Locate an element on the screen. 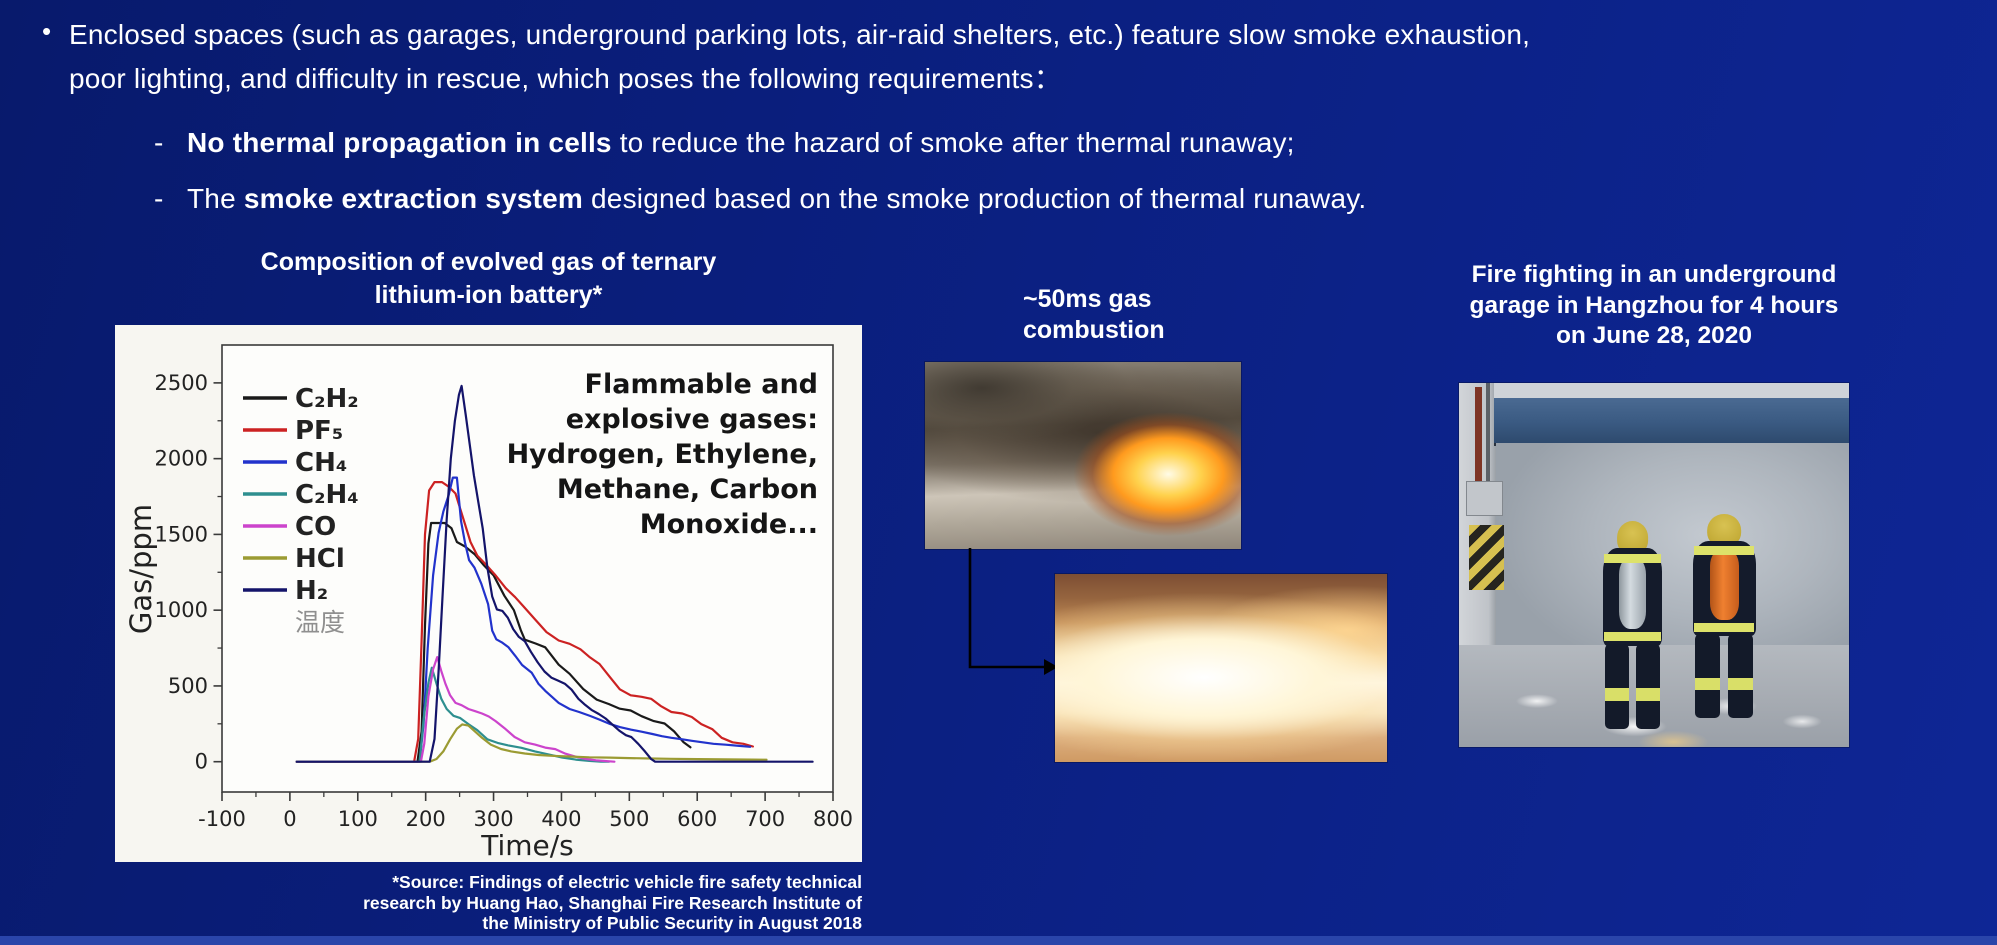 This screenshot has height=945, width=1997. svg-text: 2000 is located at coordinates (181, 459).